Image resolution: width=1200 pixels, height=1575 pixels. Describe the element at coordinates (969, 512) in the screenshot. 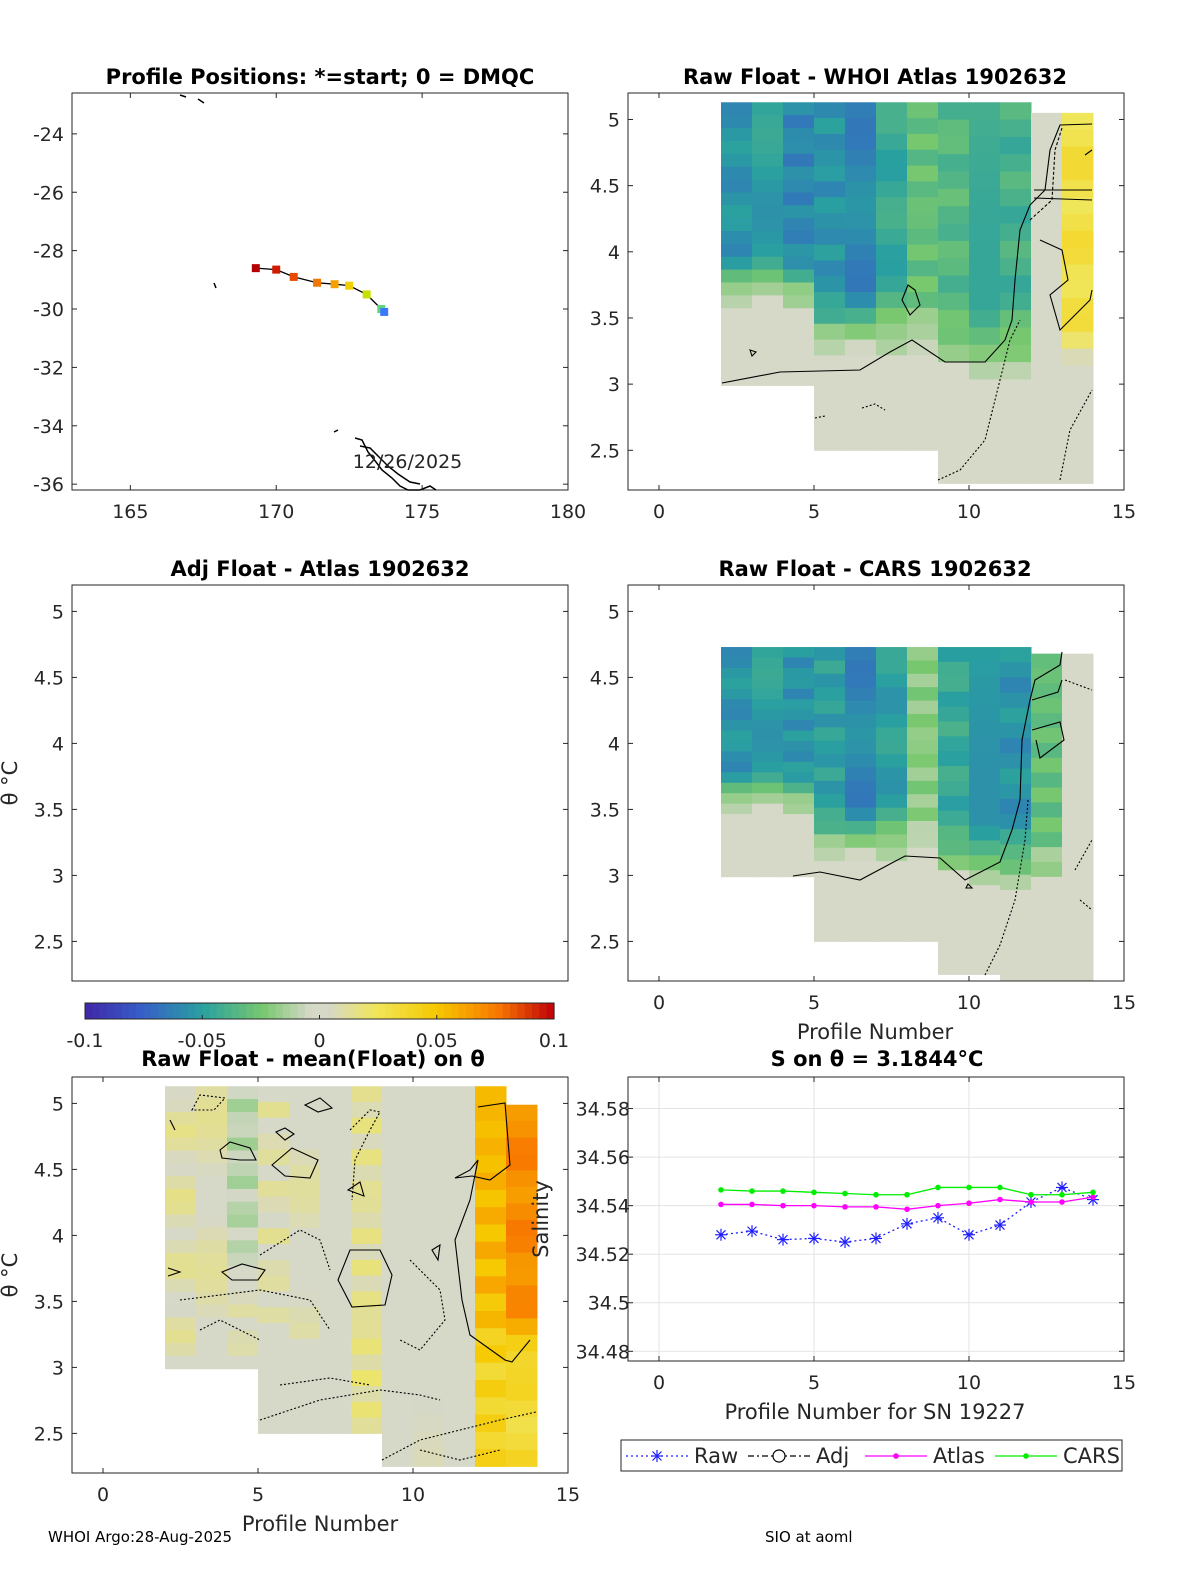

I see `x-tick-label: 10` at that location.